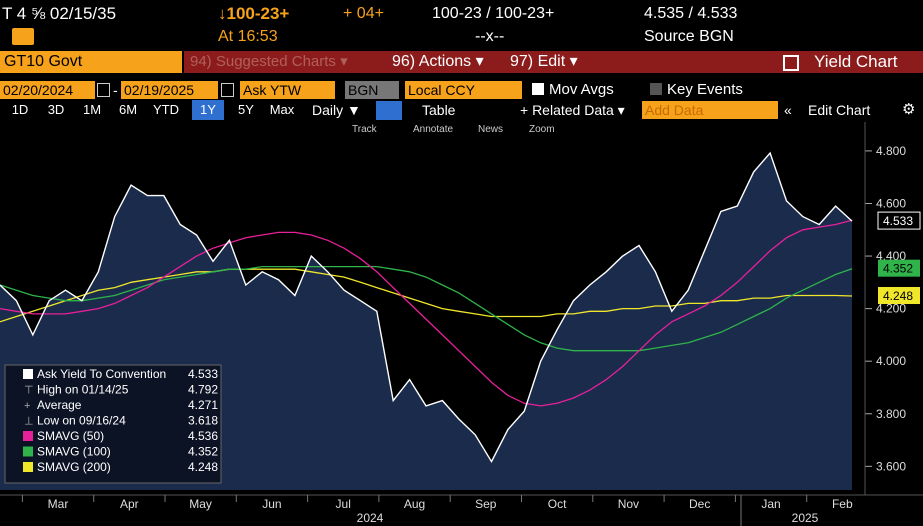  I want to click on ticker: T 4 ⅝ 02/15/35, so click(59, 13).